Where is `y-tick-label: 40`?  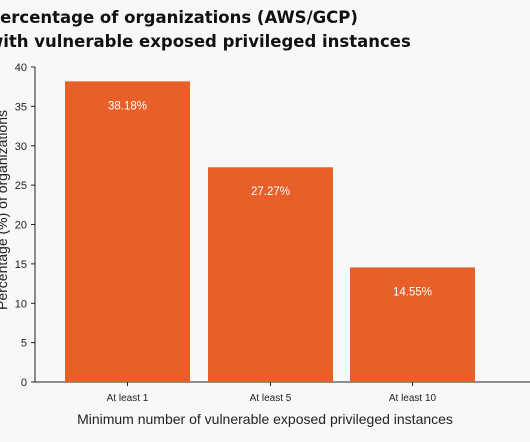 y-tick-label: 40 is located at coordinates (21, 68).